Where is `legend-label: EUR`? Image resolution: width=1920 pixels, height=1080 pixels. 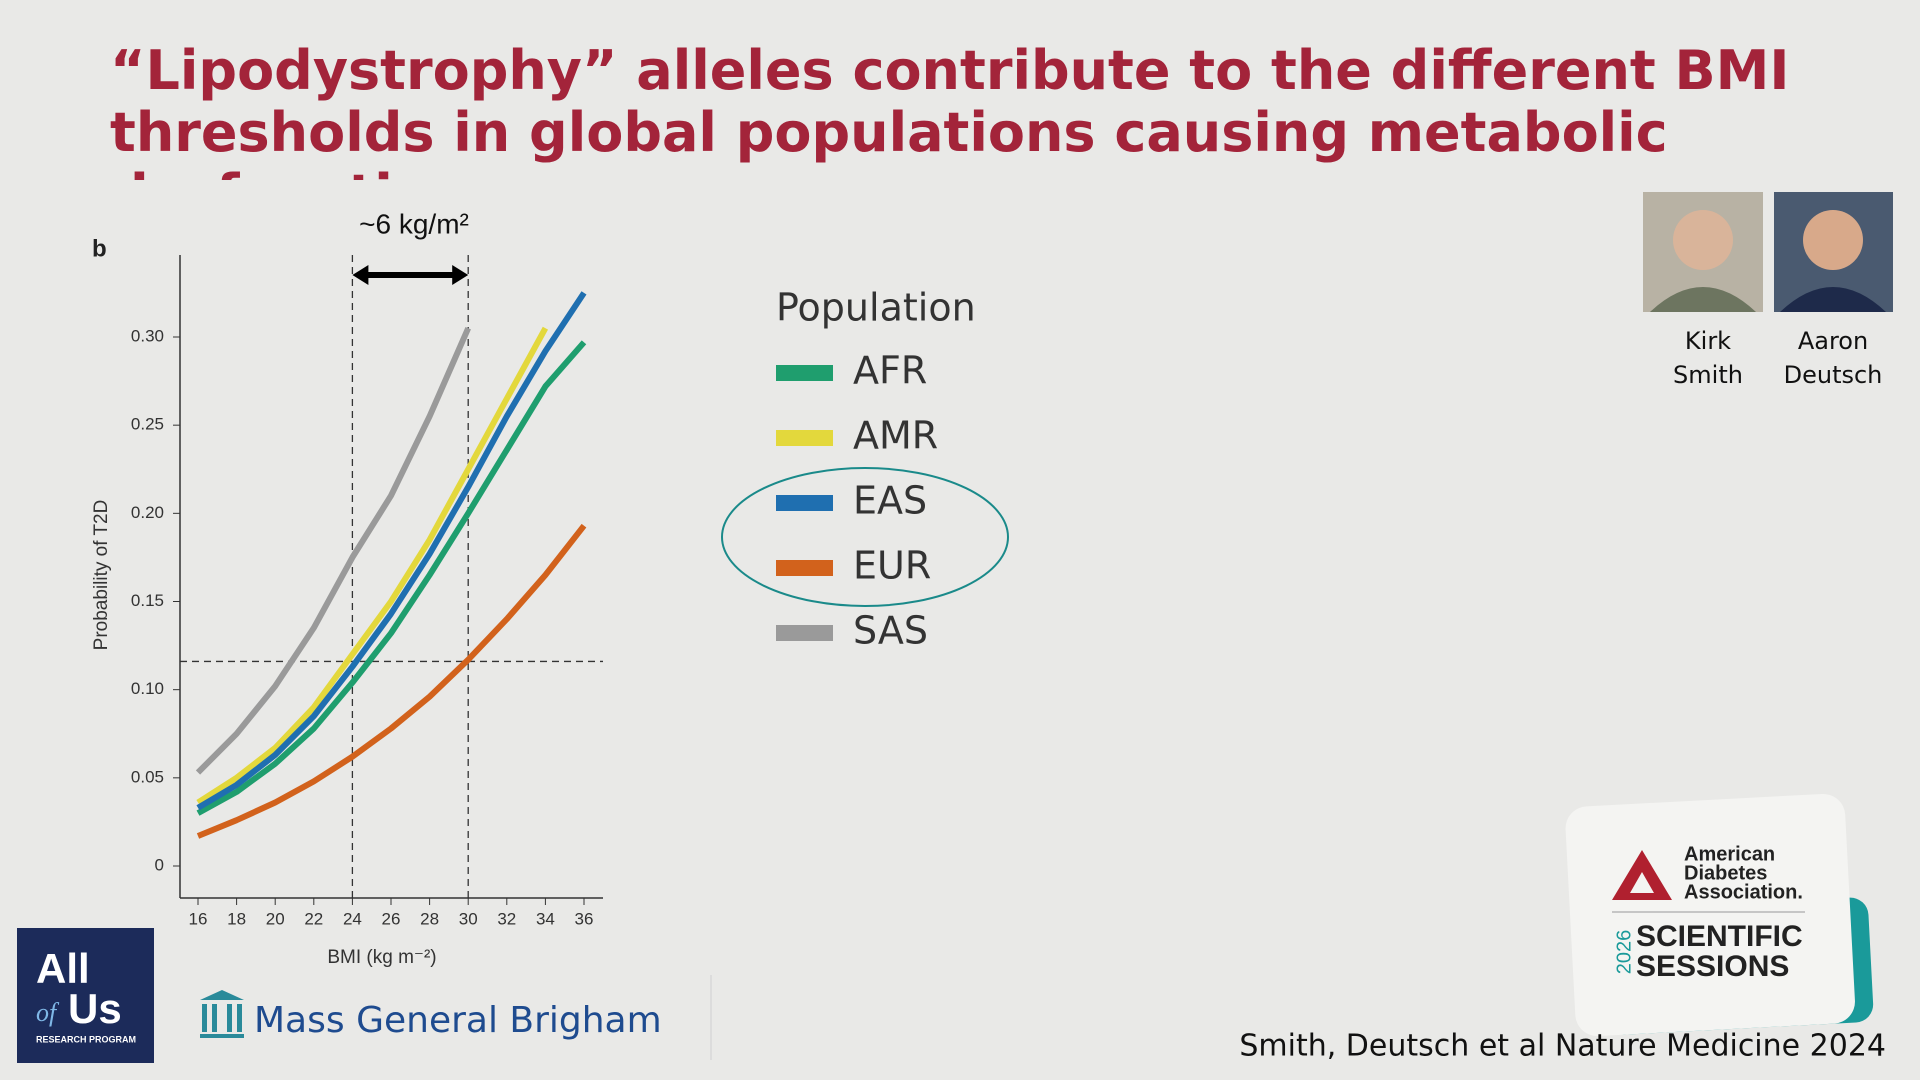
legend-label: EUR is located at coordinates (892, 566).